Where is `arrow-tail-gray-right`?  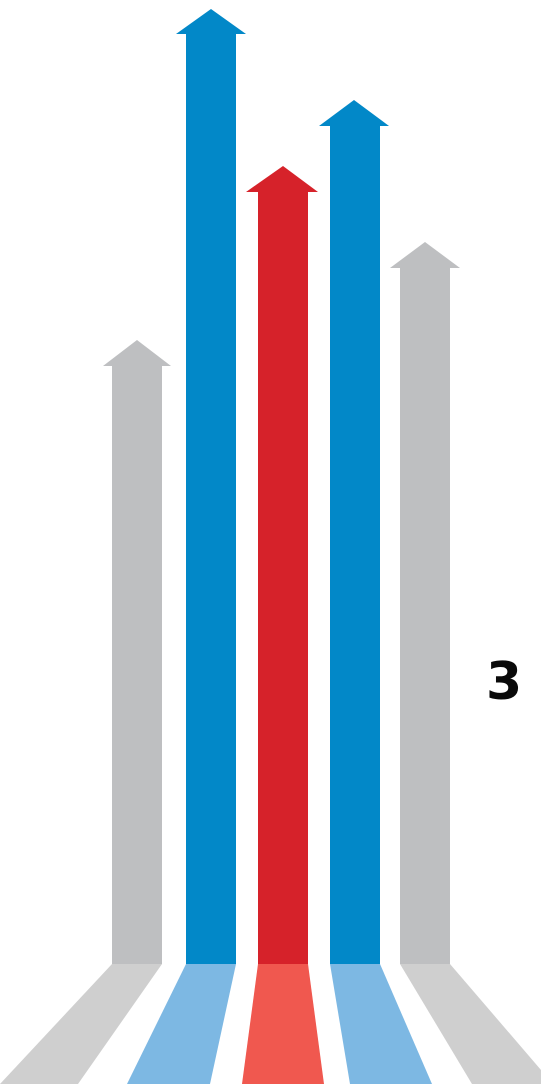 arrow-tail-gray-right is located at coordinates (470, 1024).